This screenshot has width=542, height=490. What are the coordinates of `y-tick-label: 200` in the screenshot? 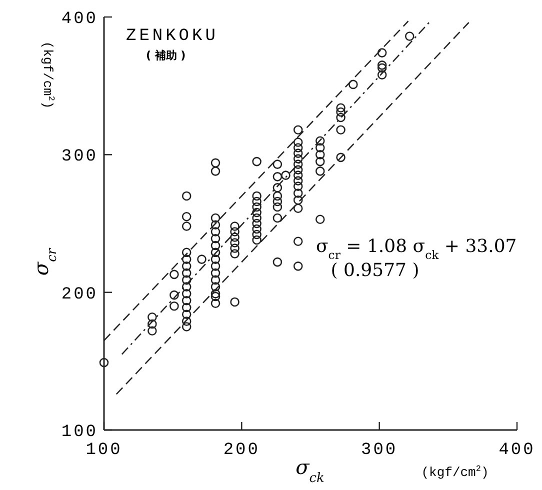 It's located at (79, 294).